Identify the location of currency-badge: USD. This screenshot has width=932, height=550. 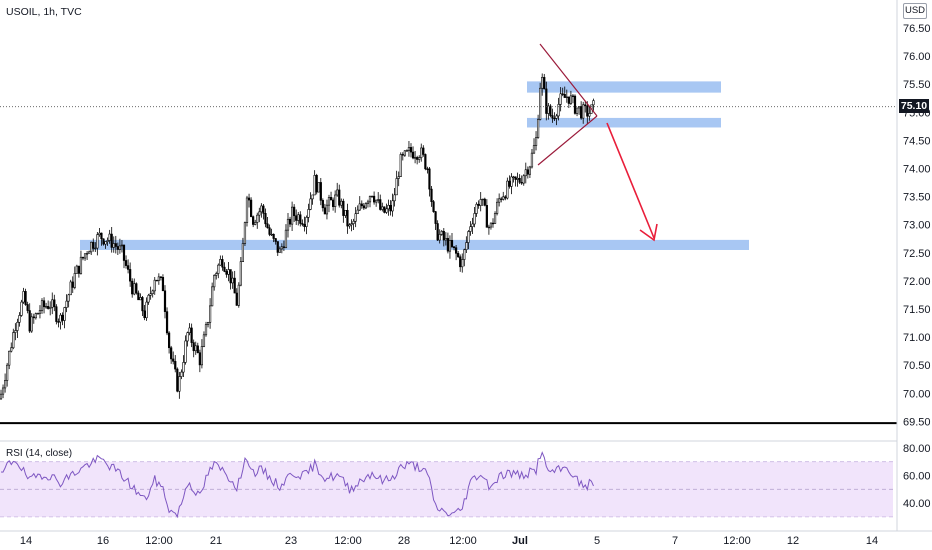
(915, 11).